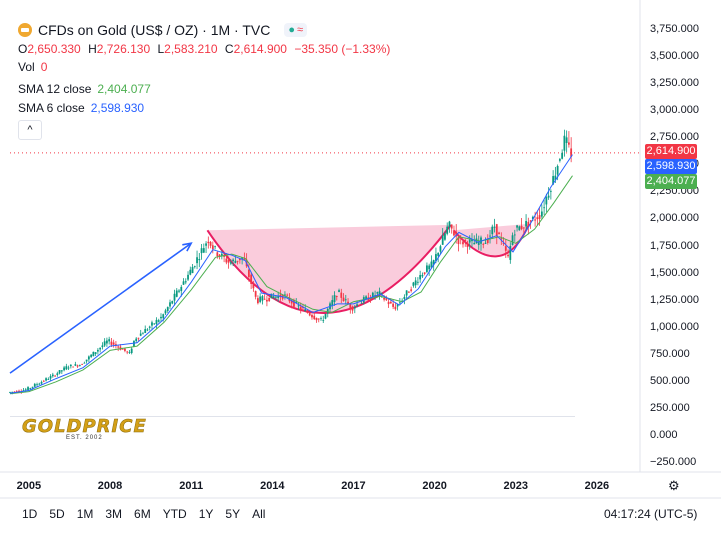 The image size is (721, 546). Describe the element at coordinates (84, 438) in the screenshot. I see `watermark-est: EST. 2002` at that location.